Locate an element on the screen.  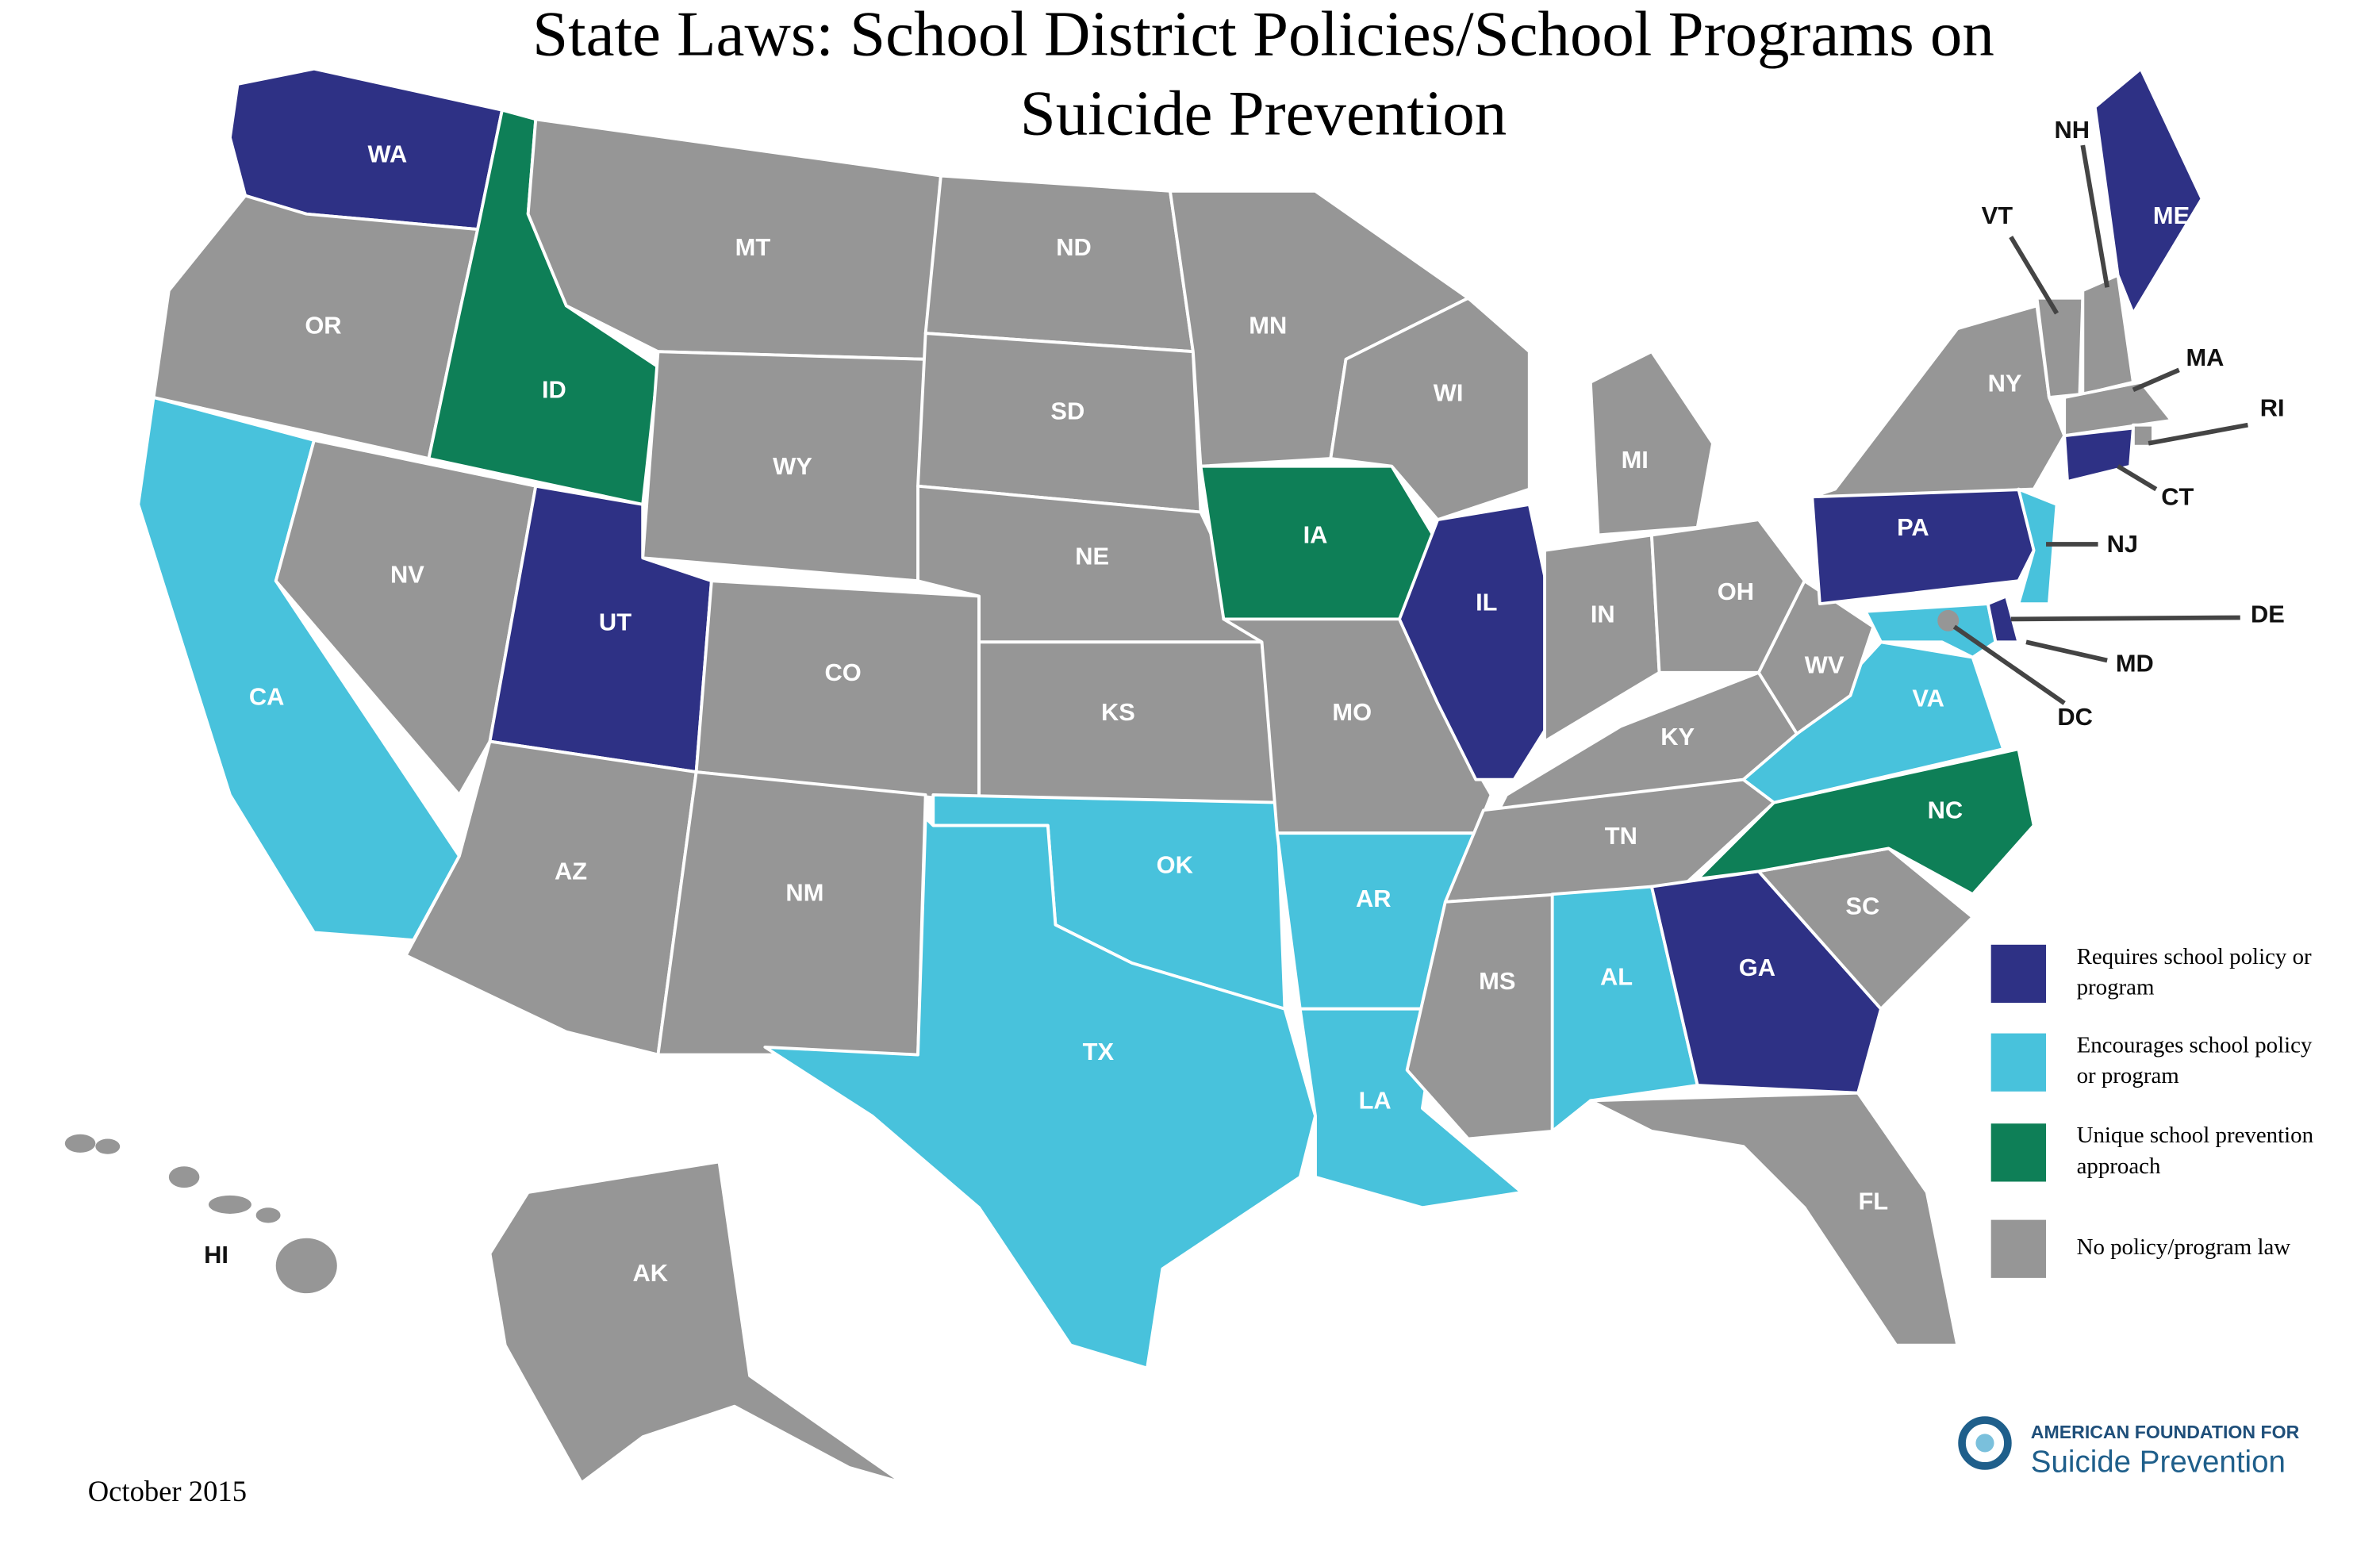
state-label: ND is located at coordinates (1074, 247).